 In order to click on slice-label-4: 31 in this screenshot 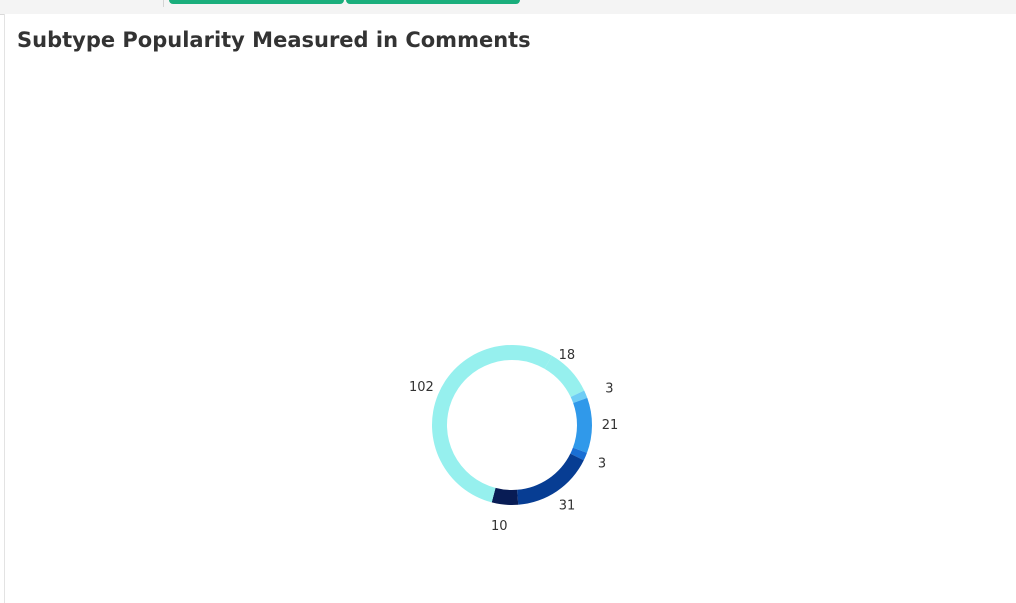, I will do `click(567, 506)`.